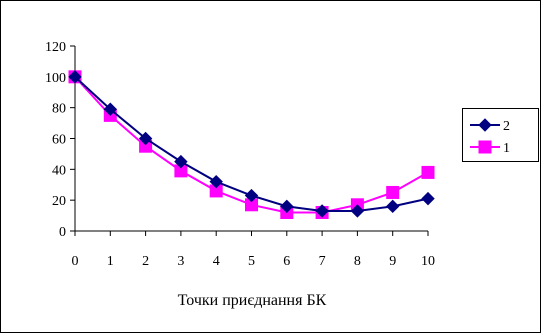  Describe the element at coordinates (506, 148) in the screenshot. I see `legend-label: 1` at that location.